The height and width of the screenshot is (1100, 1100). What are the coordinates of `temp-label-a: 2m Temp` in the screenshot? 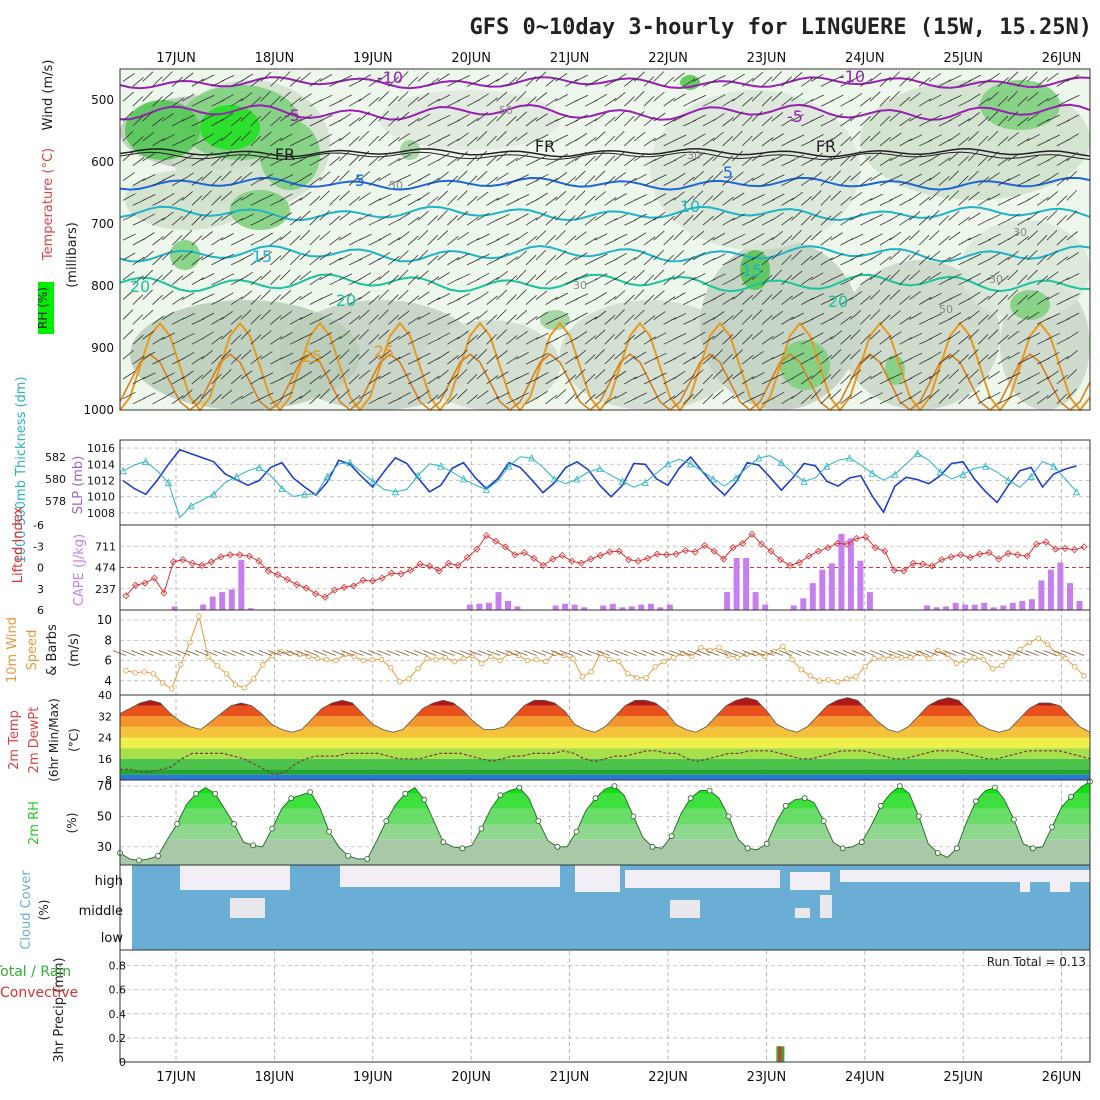 It's located at (14, 740).